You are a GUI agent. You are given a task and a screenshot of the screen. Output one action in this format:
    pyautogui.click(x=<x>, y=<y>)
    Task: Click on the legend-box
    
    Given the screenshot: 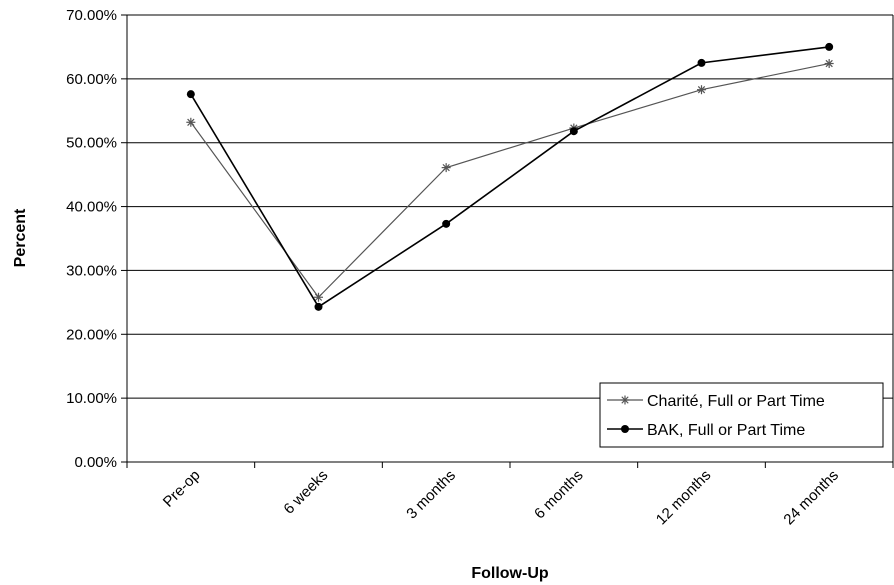 What is the action you would take?
    pyautogui.click(x=741, y=415)
    